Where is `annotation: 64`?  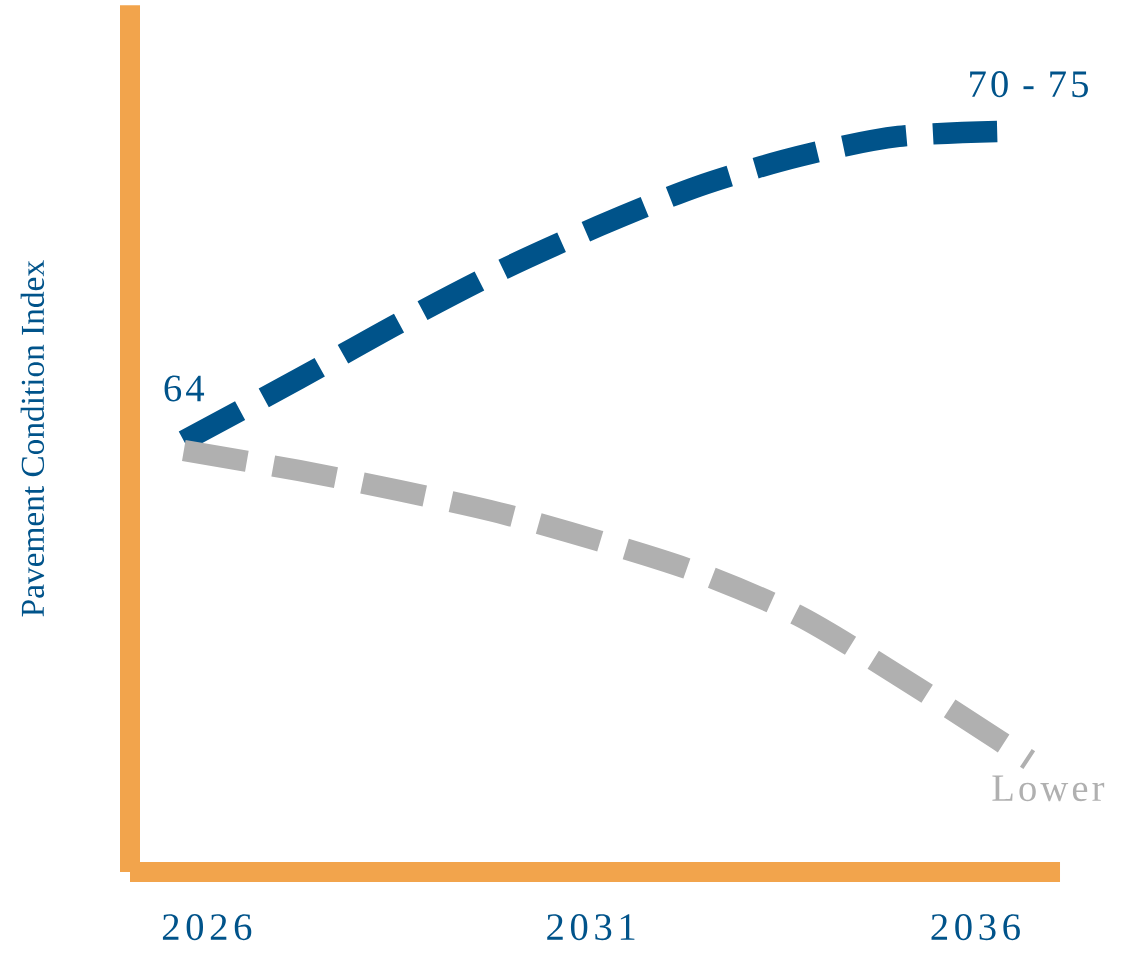 annotation: 64 is located at coordinates (184, 388).